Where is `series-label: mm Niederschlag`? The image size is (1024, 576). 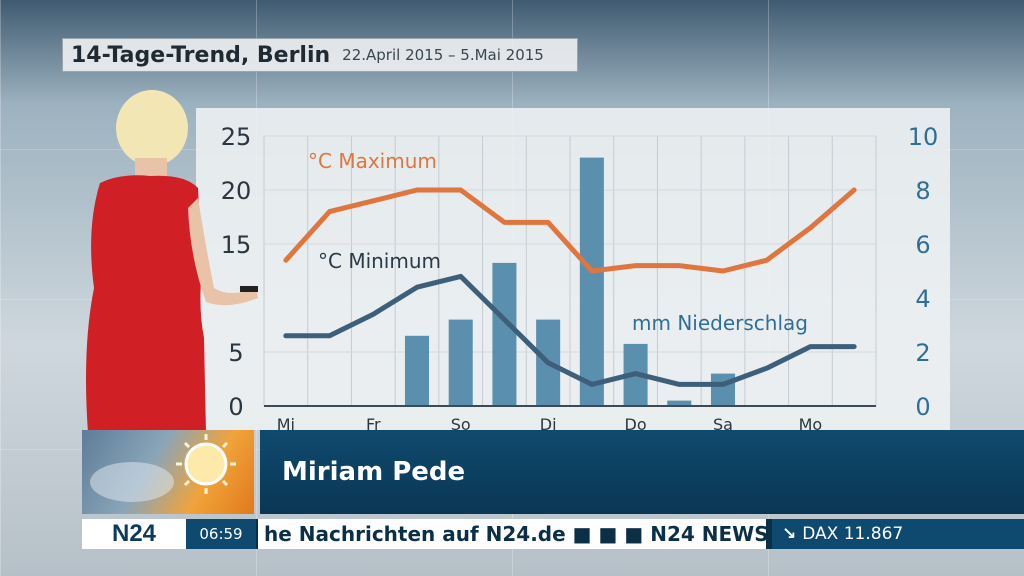 series-label: mm Niederschlag is located at coordinates (720, 323).